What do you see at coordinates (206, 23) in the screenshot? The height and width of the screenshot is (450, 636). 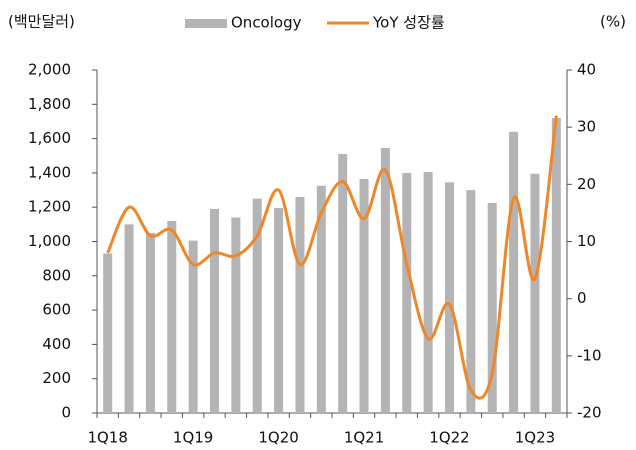 I see `legend-swatch` at bounding box center [206, 23].